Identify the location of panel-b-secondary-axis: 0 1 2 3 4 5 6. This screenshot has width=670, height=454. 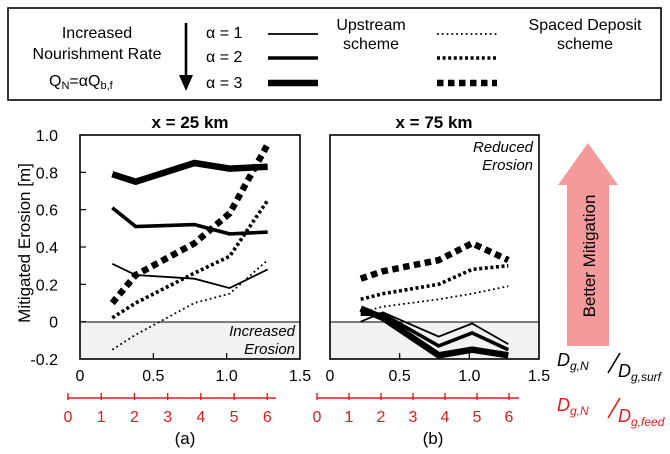
(416, 409).